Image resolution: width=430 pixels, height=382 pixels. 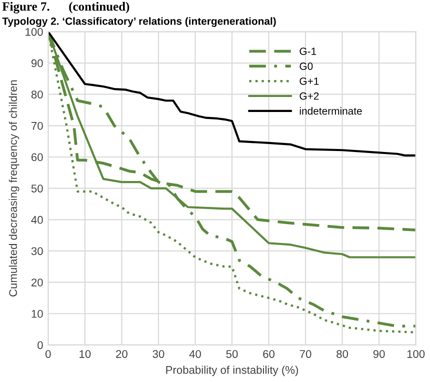 I want to click on y-tick-label: 60, so click(x=37, y=157).